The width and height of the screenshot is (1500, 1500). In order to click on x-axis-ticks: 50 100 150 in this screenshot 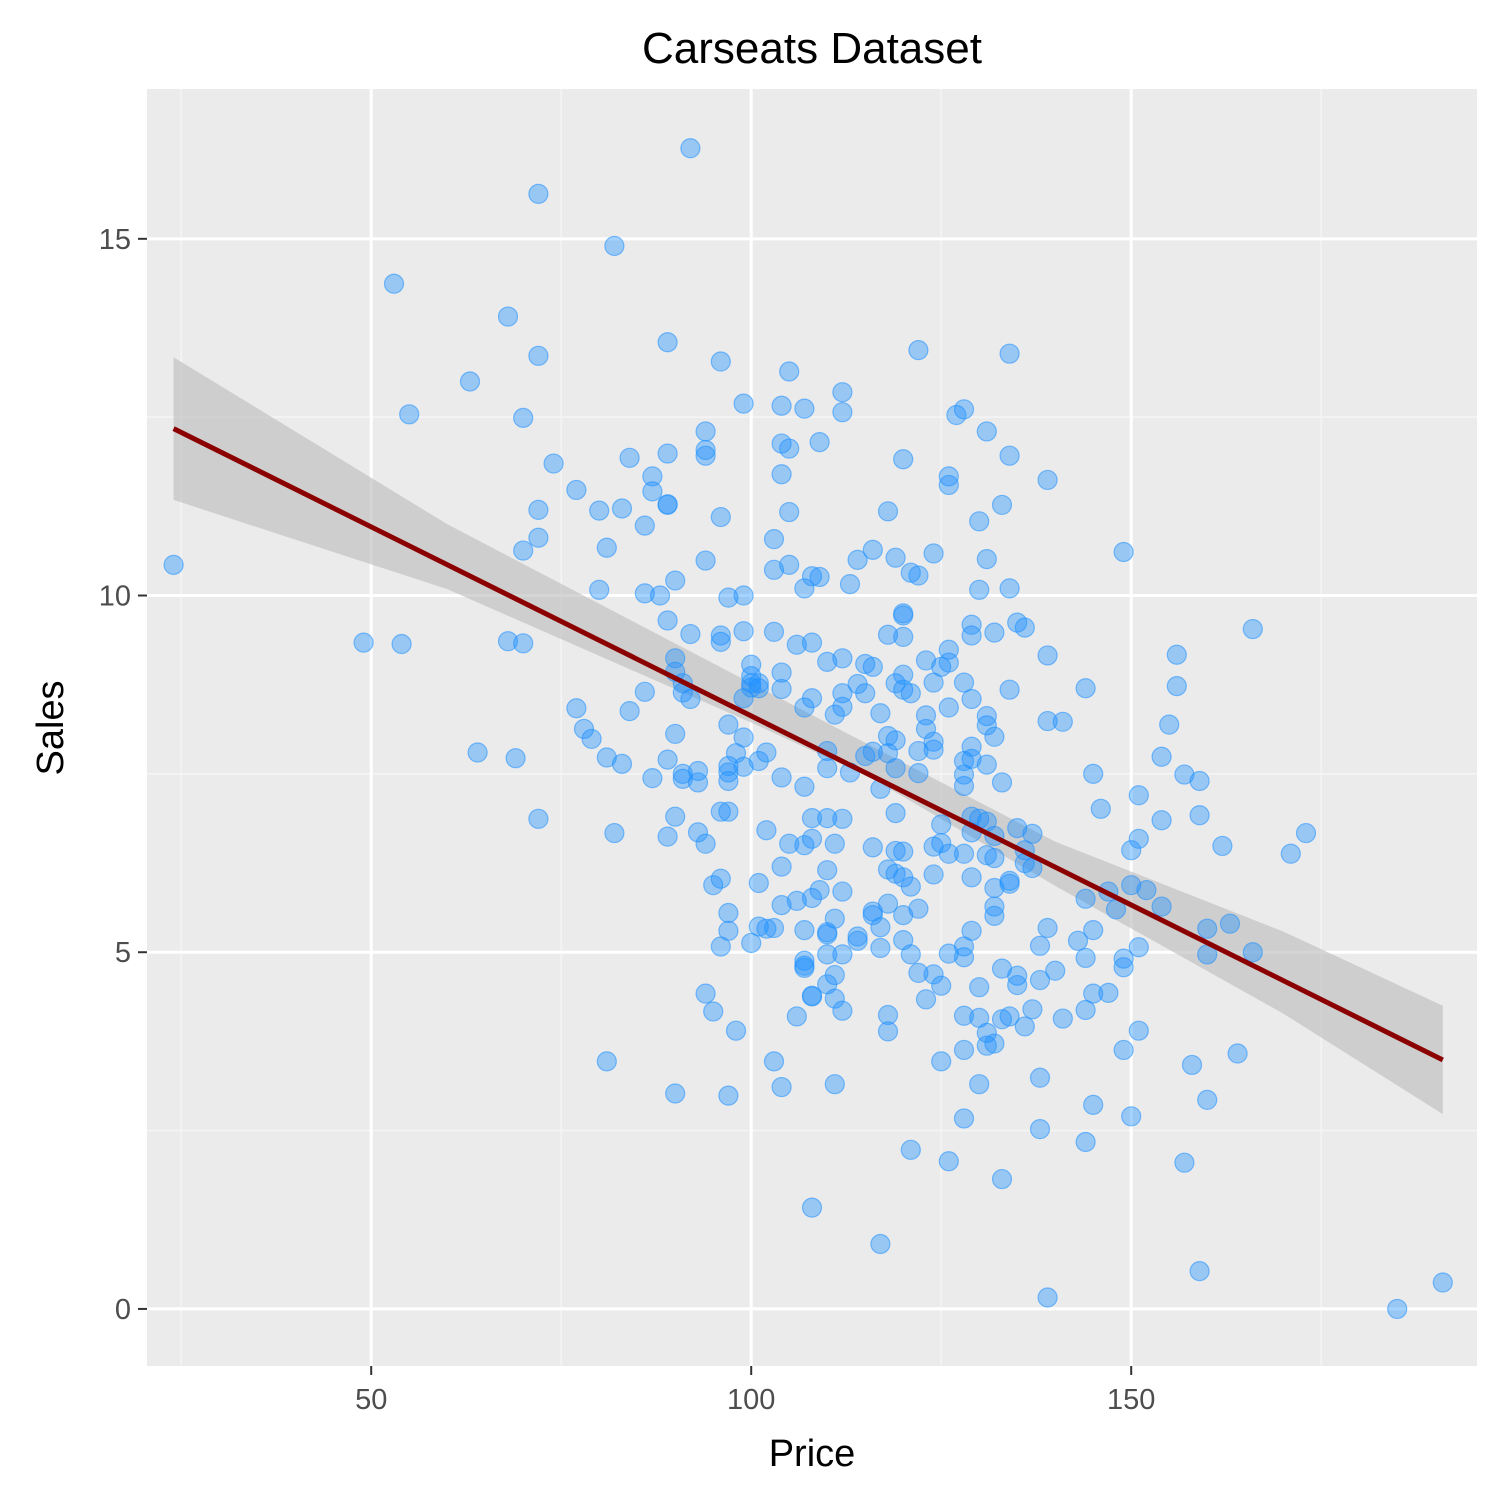, I will do `click(755, 1391)`.